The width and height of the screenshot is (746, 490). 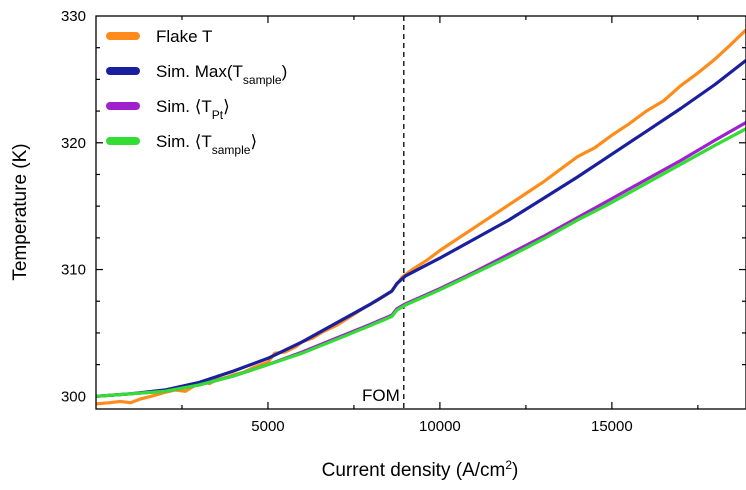 What do you see at coordinates (612, 426) in the screenshot?
I see `x-tick-label: 15000` at bounding box center [612, 426].